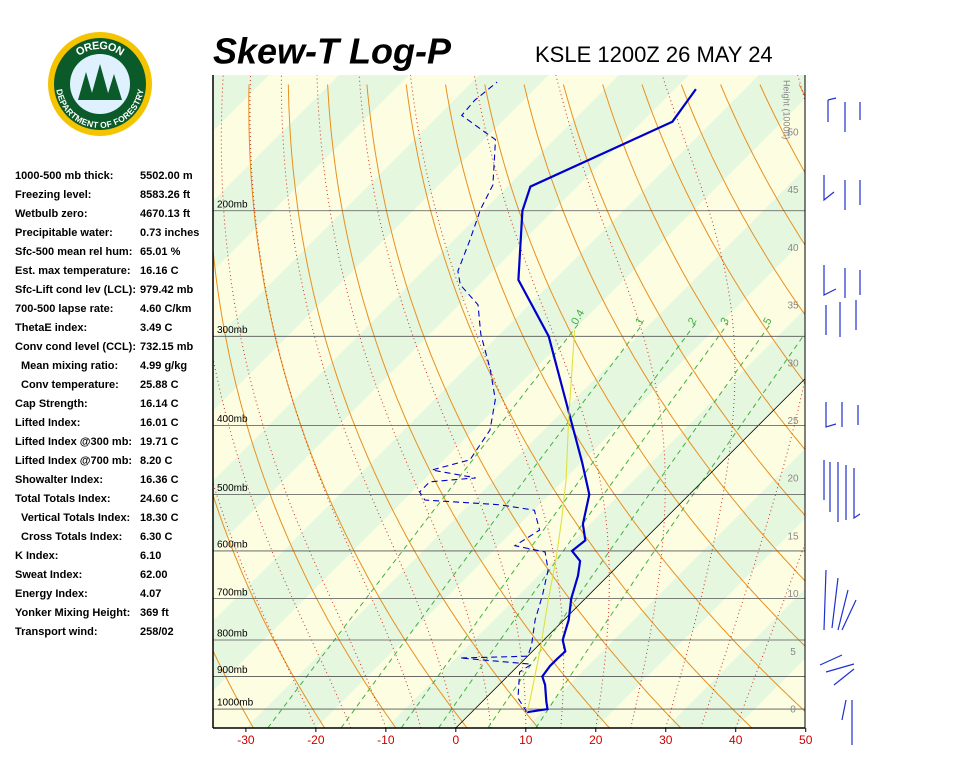 This screenshot has width=960, height=773. Describe the element at coordinates (793, 190) in the screenshot. I see `y2-tick-label: 45` at that location.